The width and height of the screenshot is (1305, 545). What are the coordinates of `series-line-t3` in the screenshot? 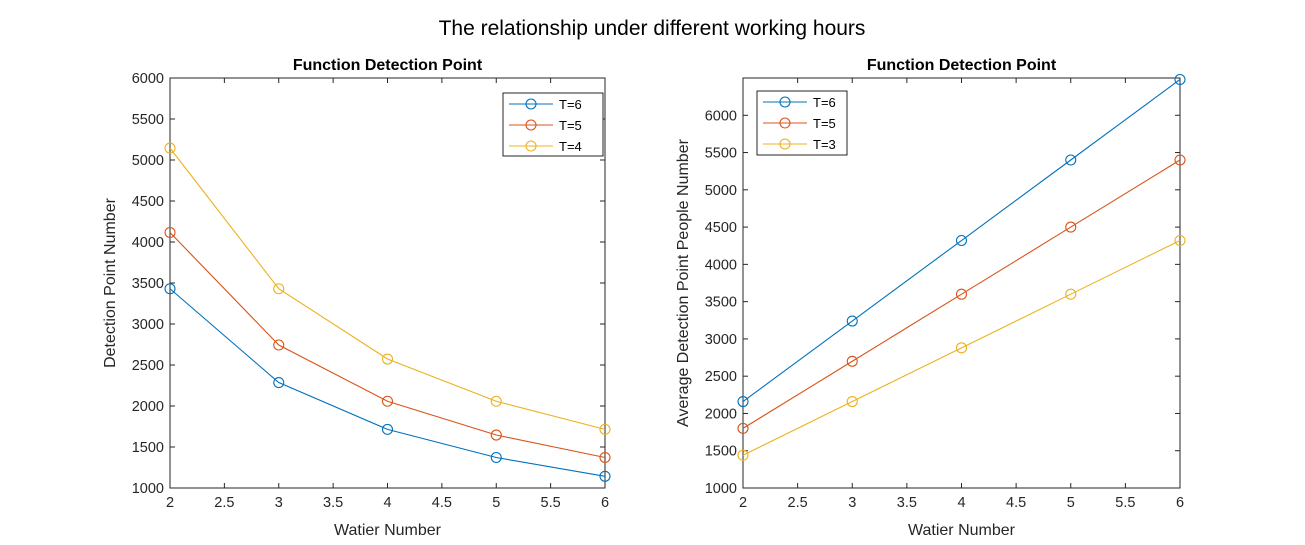 It's located at (961, 348).